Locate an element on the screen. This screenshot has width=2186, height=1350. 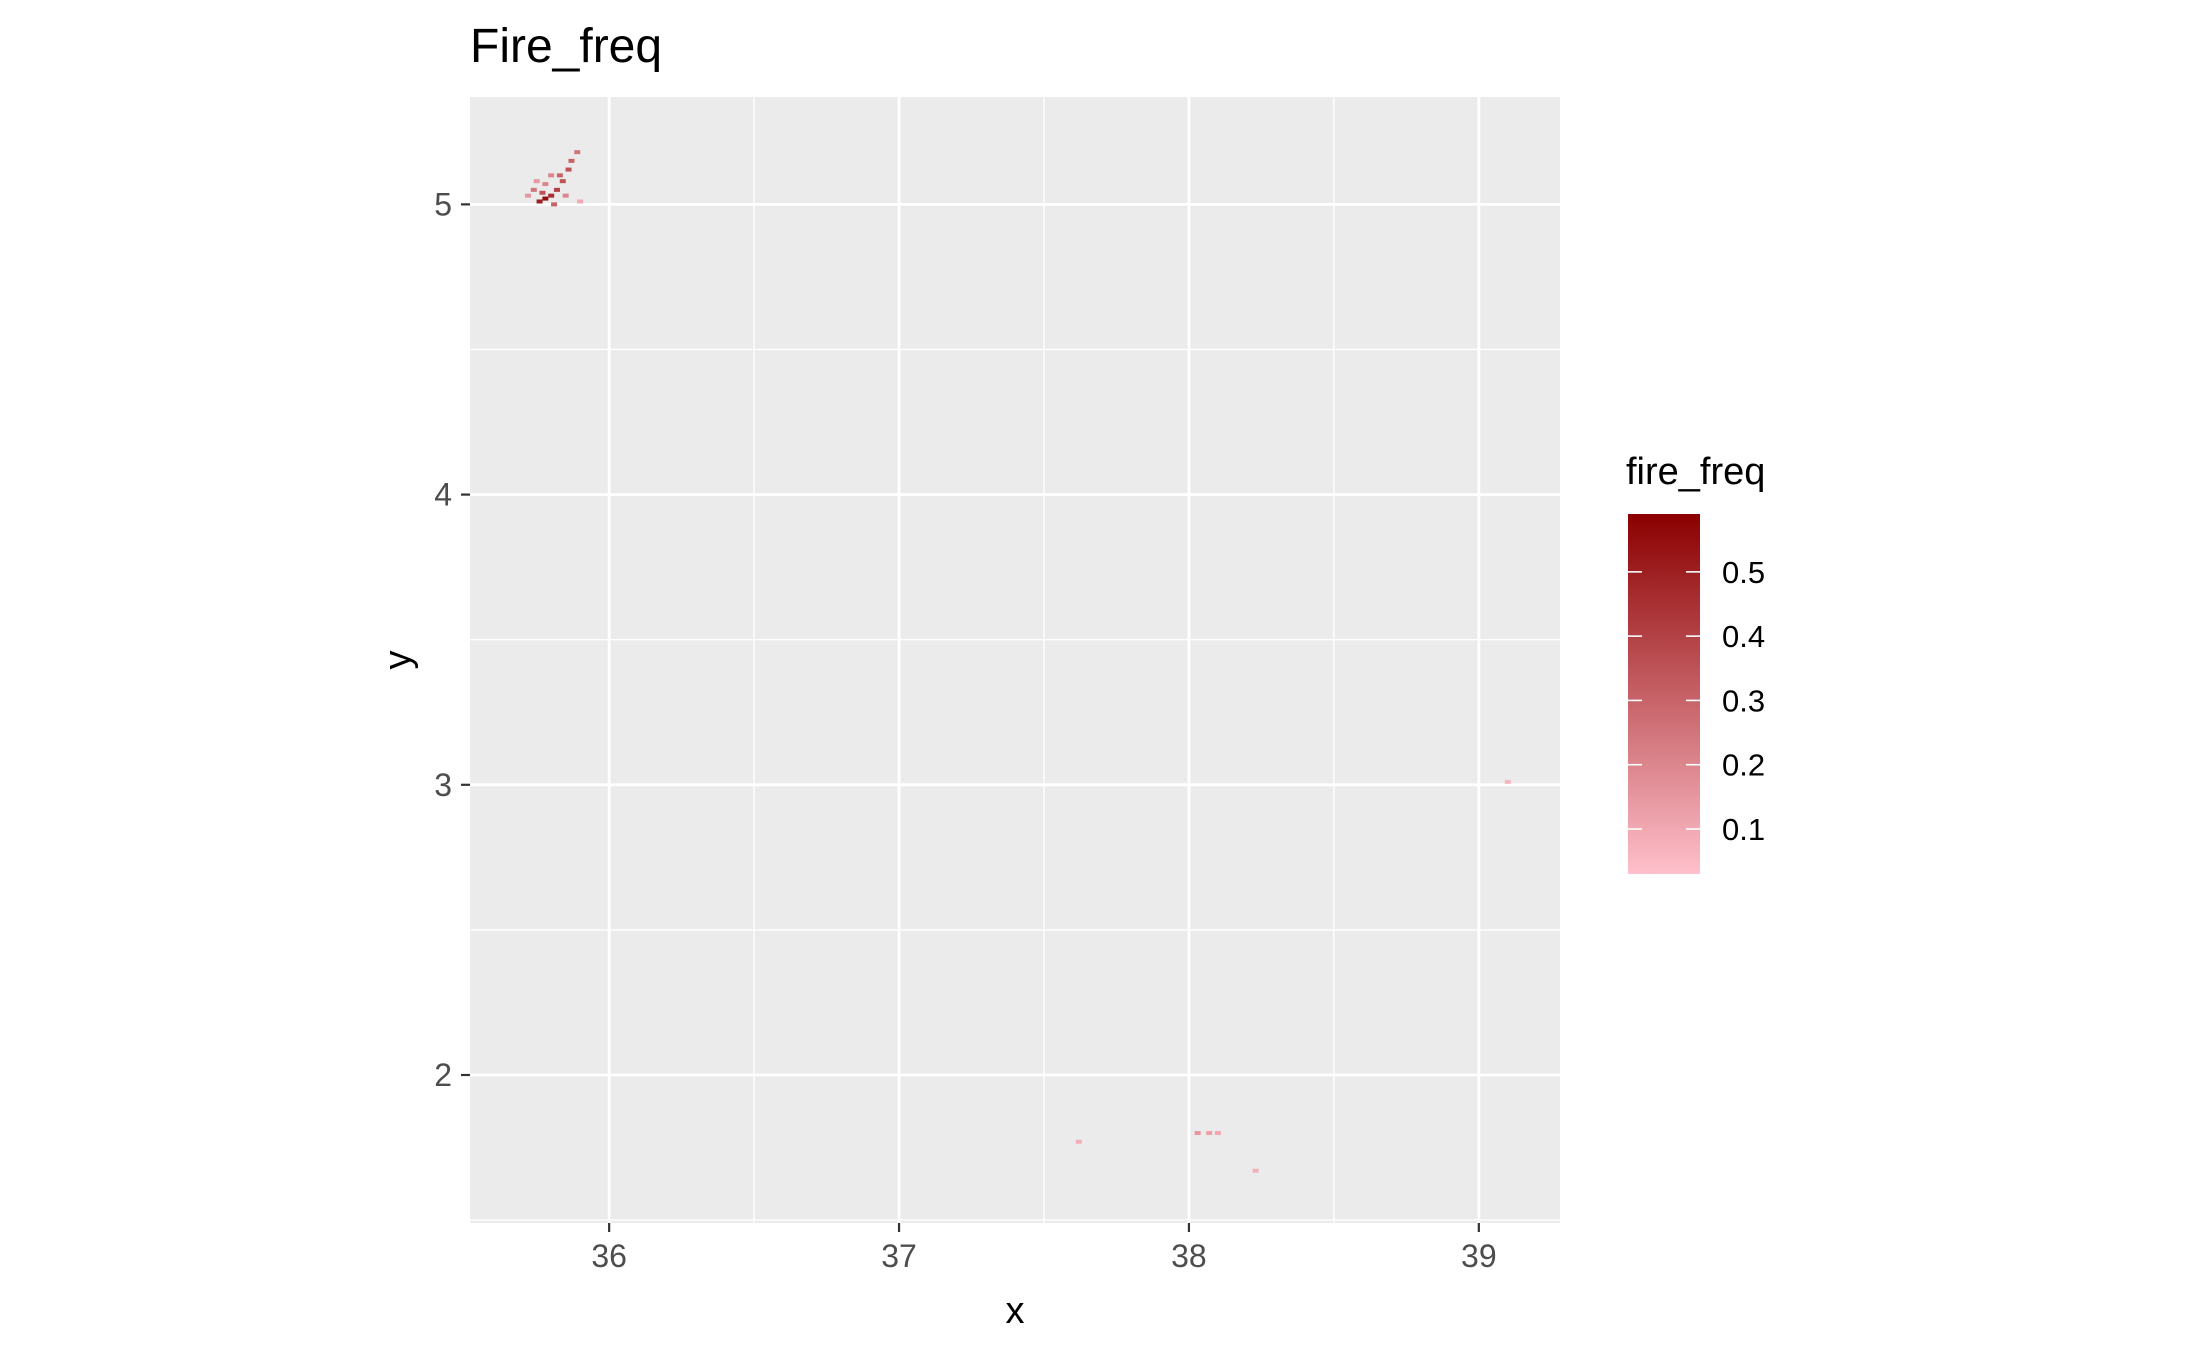
x-tick-label: 38 is located at coordinates (1189, 1256).